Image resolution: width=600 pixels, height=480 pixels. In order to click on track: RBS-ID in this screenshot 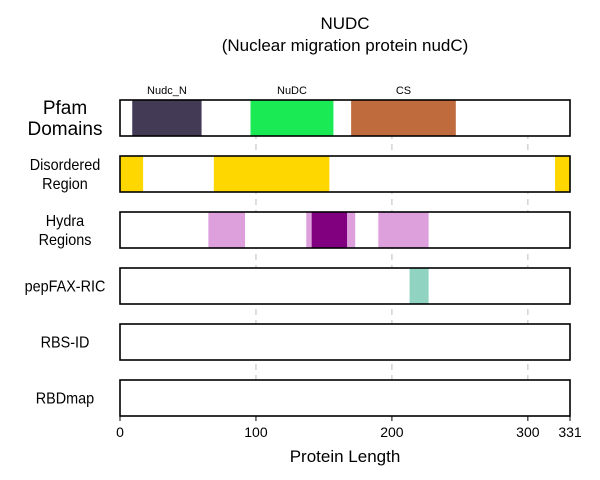, I will do `click(306, 342)`.